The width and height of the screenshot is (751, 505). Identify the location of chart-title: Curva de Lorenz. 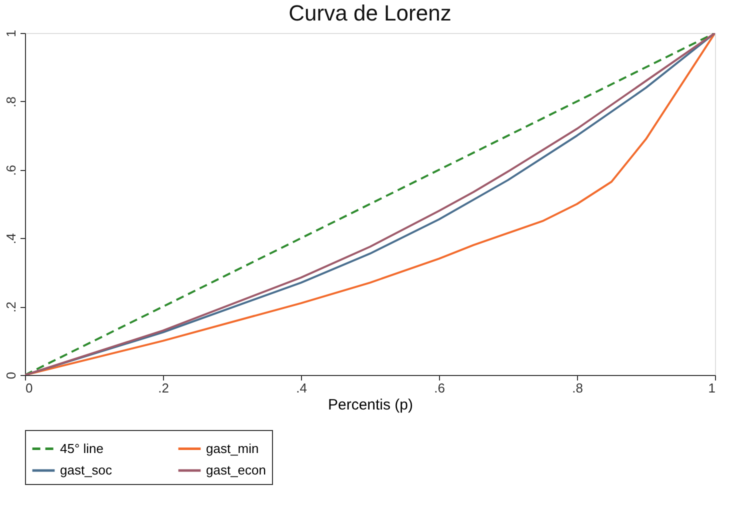
(370, 13).